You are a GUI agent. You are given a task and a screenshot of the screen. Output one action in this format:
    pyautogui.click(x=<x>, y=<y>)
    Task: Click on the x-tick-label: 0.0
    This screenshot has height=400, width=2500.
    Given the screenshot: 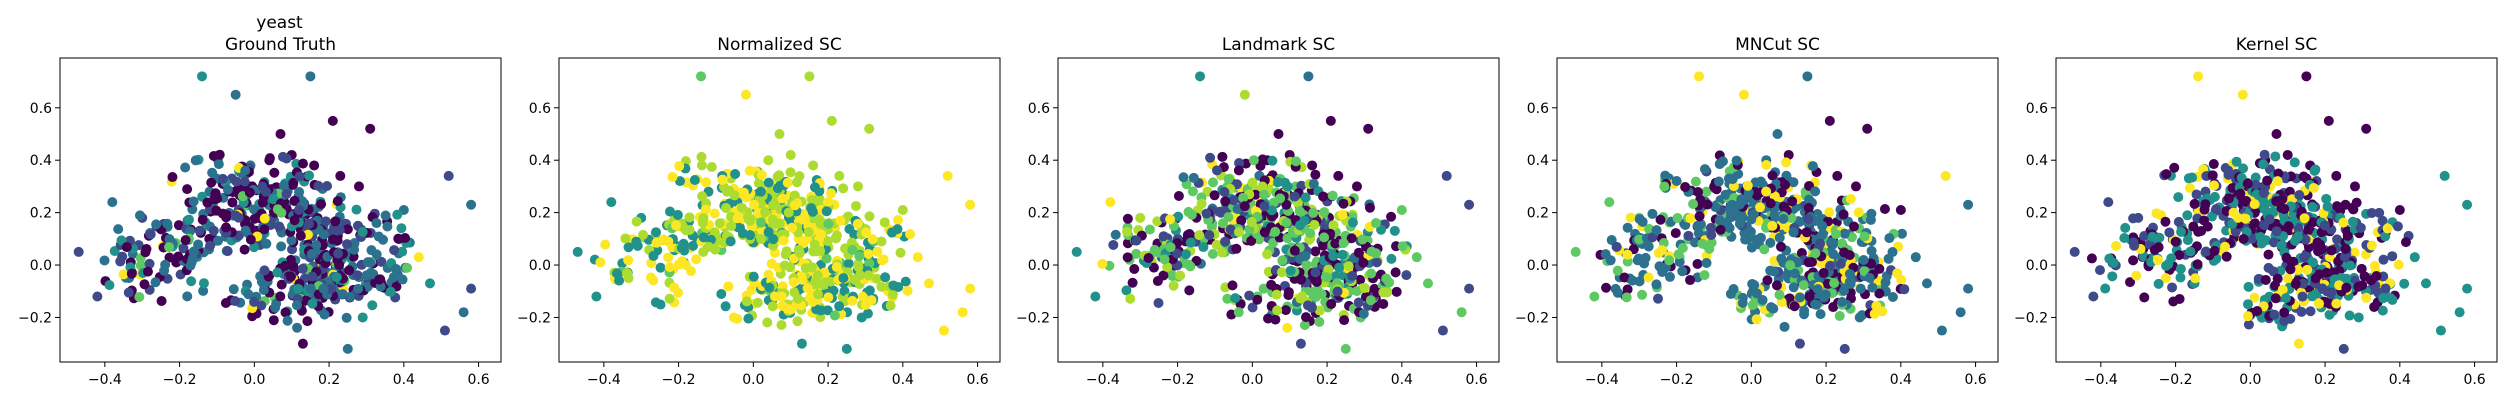 What is the action you would take?
    pyautogui.click(x=254, y=380)
    